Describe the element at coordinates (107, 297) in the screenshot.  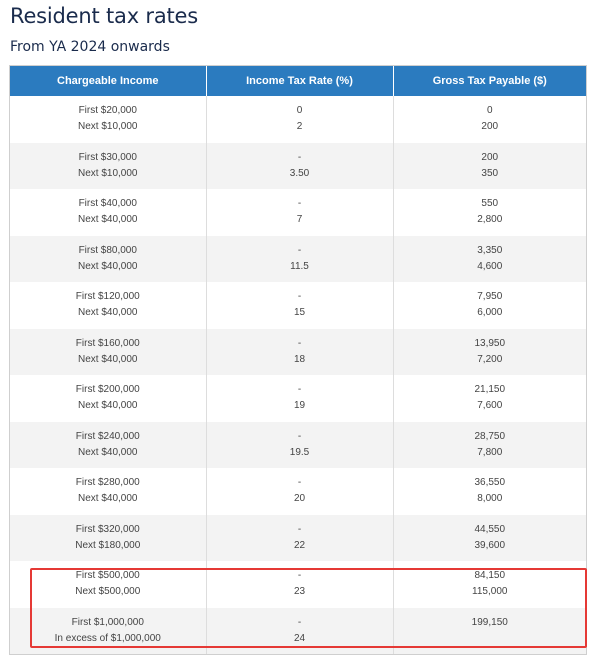
I see `income-cell-line: First $120,000` at that location.